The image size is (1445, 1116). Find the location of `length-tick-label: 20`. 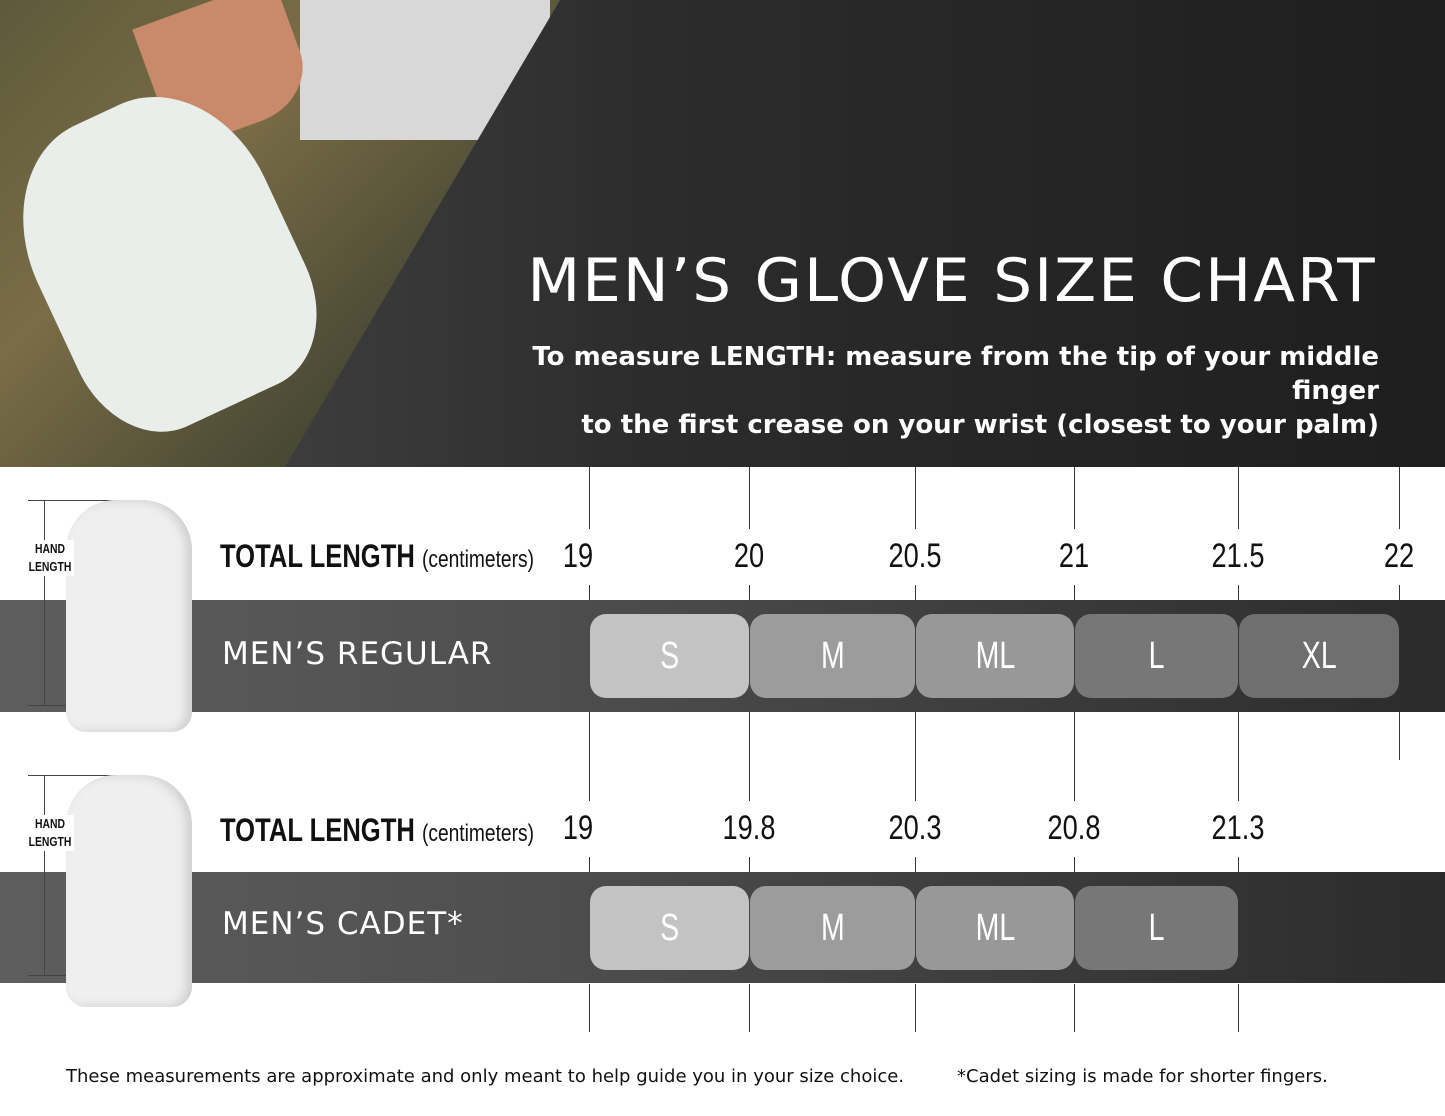

length-tick-label: 20 is located at coordinates (749, 556).